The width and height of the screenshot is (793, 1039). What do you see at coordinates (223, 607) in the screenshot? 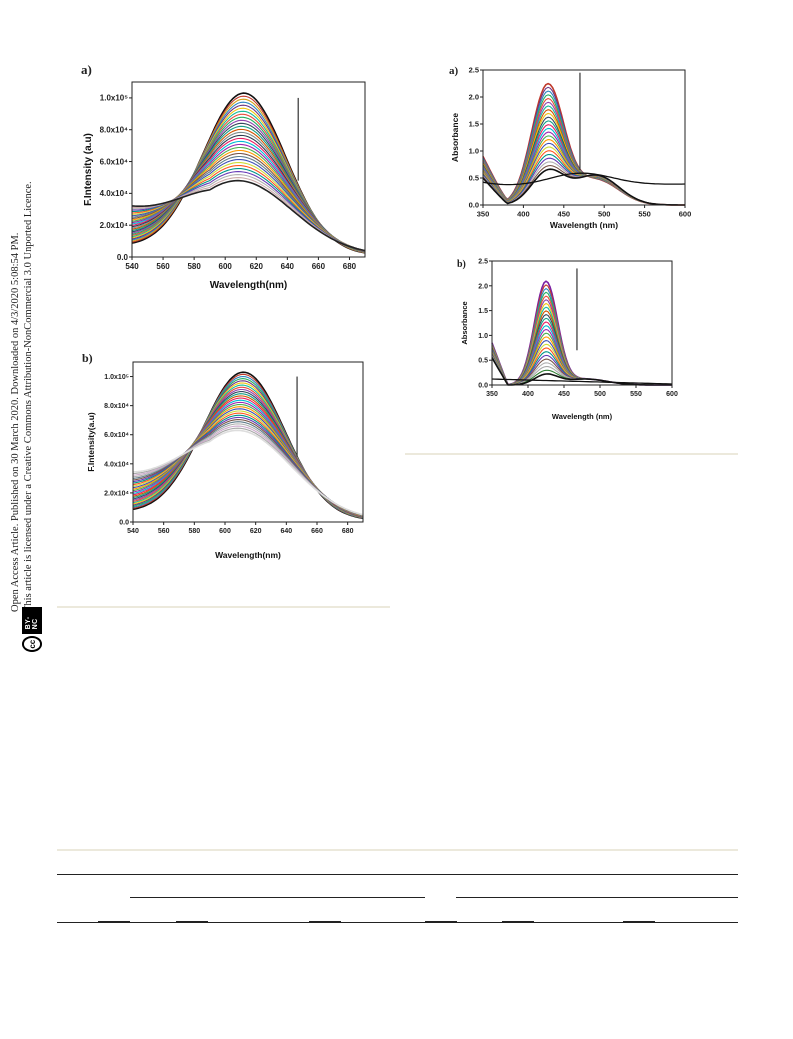
I see `left-column-divider` at bounding box center [223, 607].